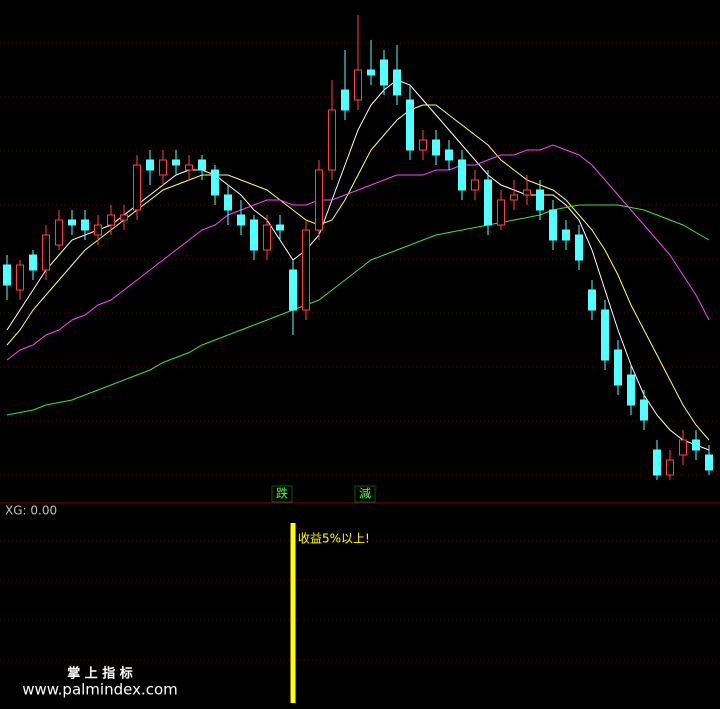  I want to click on watermark-title: 掌 上 指 标, so click(100, 674).